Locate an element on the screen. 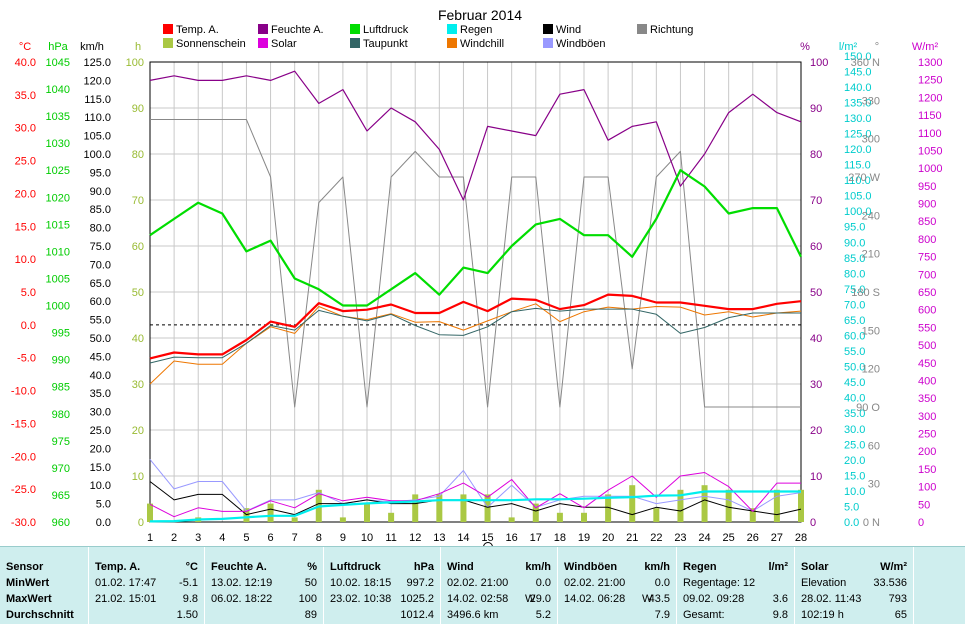 This screenshot has height=624, width=965. legend-label-windb-en: Windböen is located at coordinates (581, 44).